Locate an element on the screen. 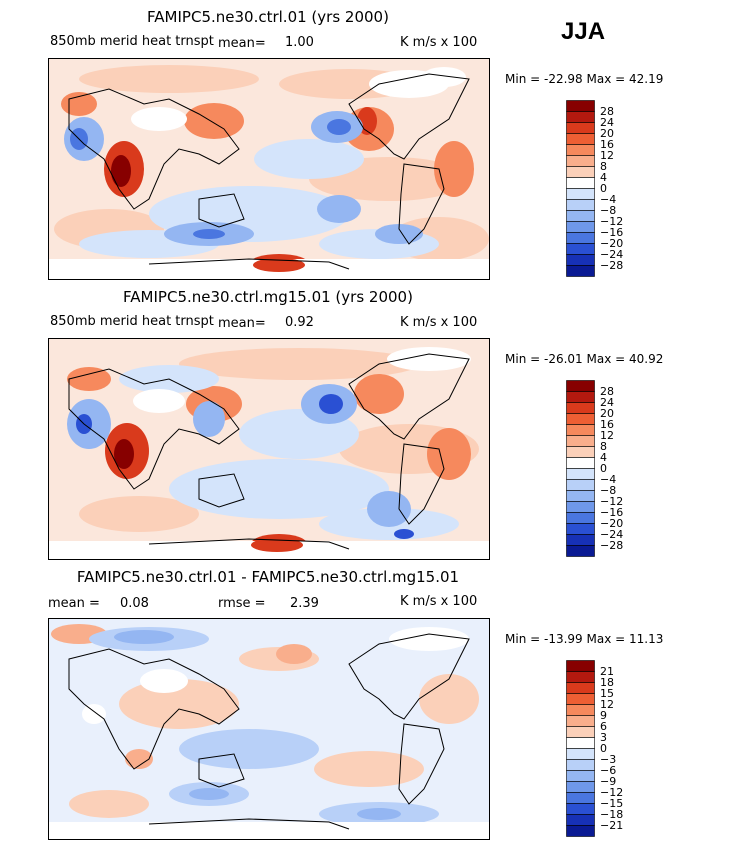 The width and height of the screenshot is (733, 850). colorbar-tick-label: 28 is located at coordinates (607, 391).